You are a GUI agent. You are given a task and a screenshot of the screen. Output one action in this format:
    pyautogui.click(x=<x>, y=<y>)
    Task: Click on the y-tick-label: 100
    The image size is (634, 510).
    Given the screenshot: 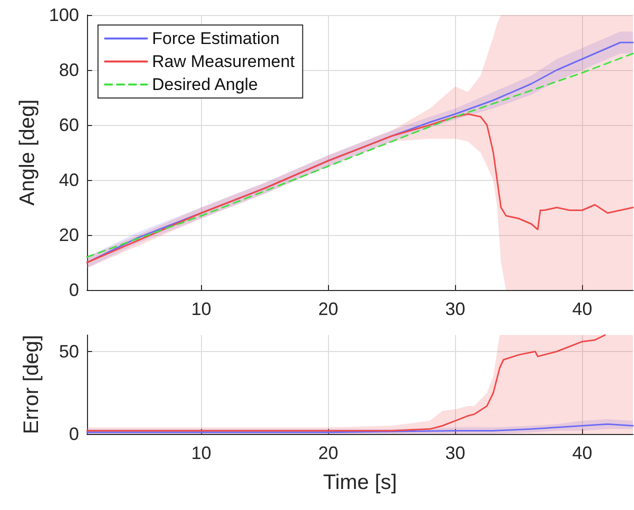 What is the action you would take?
    pyautogui.click(x=63, y=15)
    